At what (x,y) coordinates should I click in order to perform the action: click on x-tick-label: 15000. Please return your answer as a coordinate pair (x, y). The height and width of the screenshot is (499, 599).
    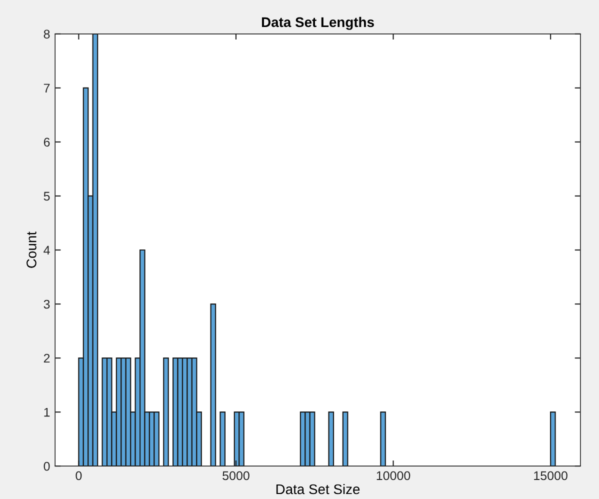
    Looking at the image, I should click on (551, 475).